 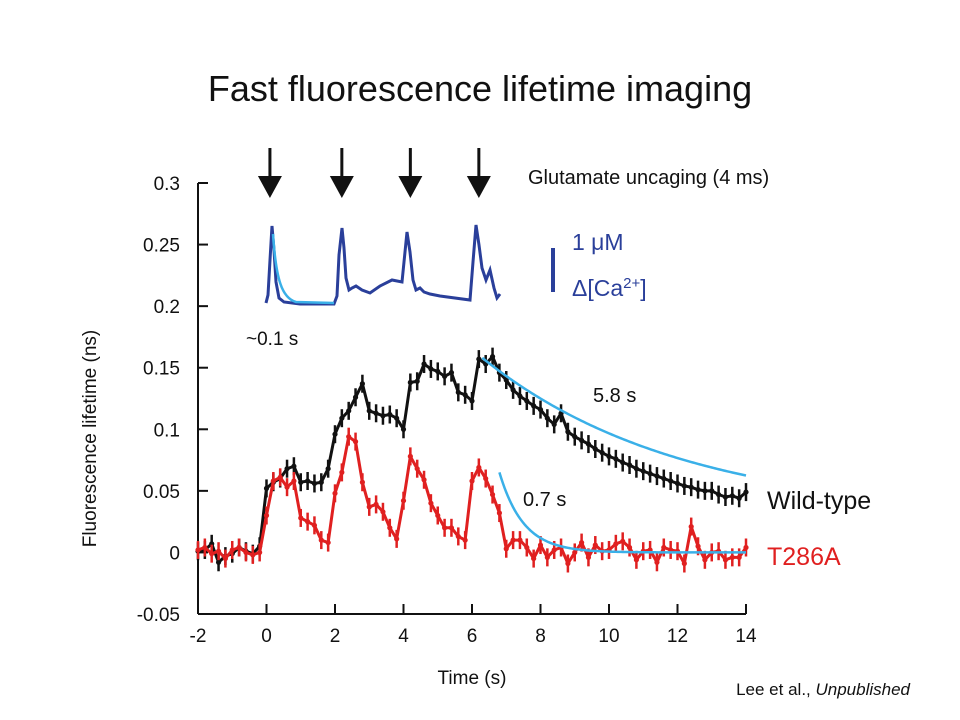 What do you see at coordinates (158, 615) in the screenshot?
I see `y-tick-label: -0.05` at bounding box center [158, 615].